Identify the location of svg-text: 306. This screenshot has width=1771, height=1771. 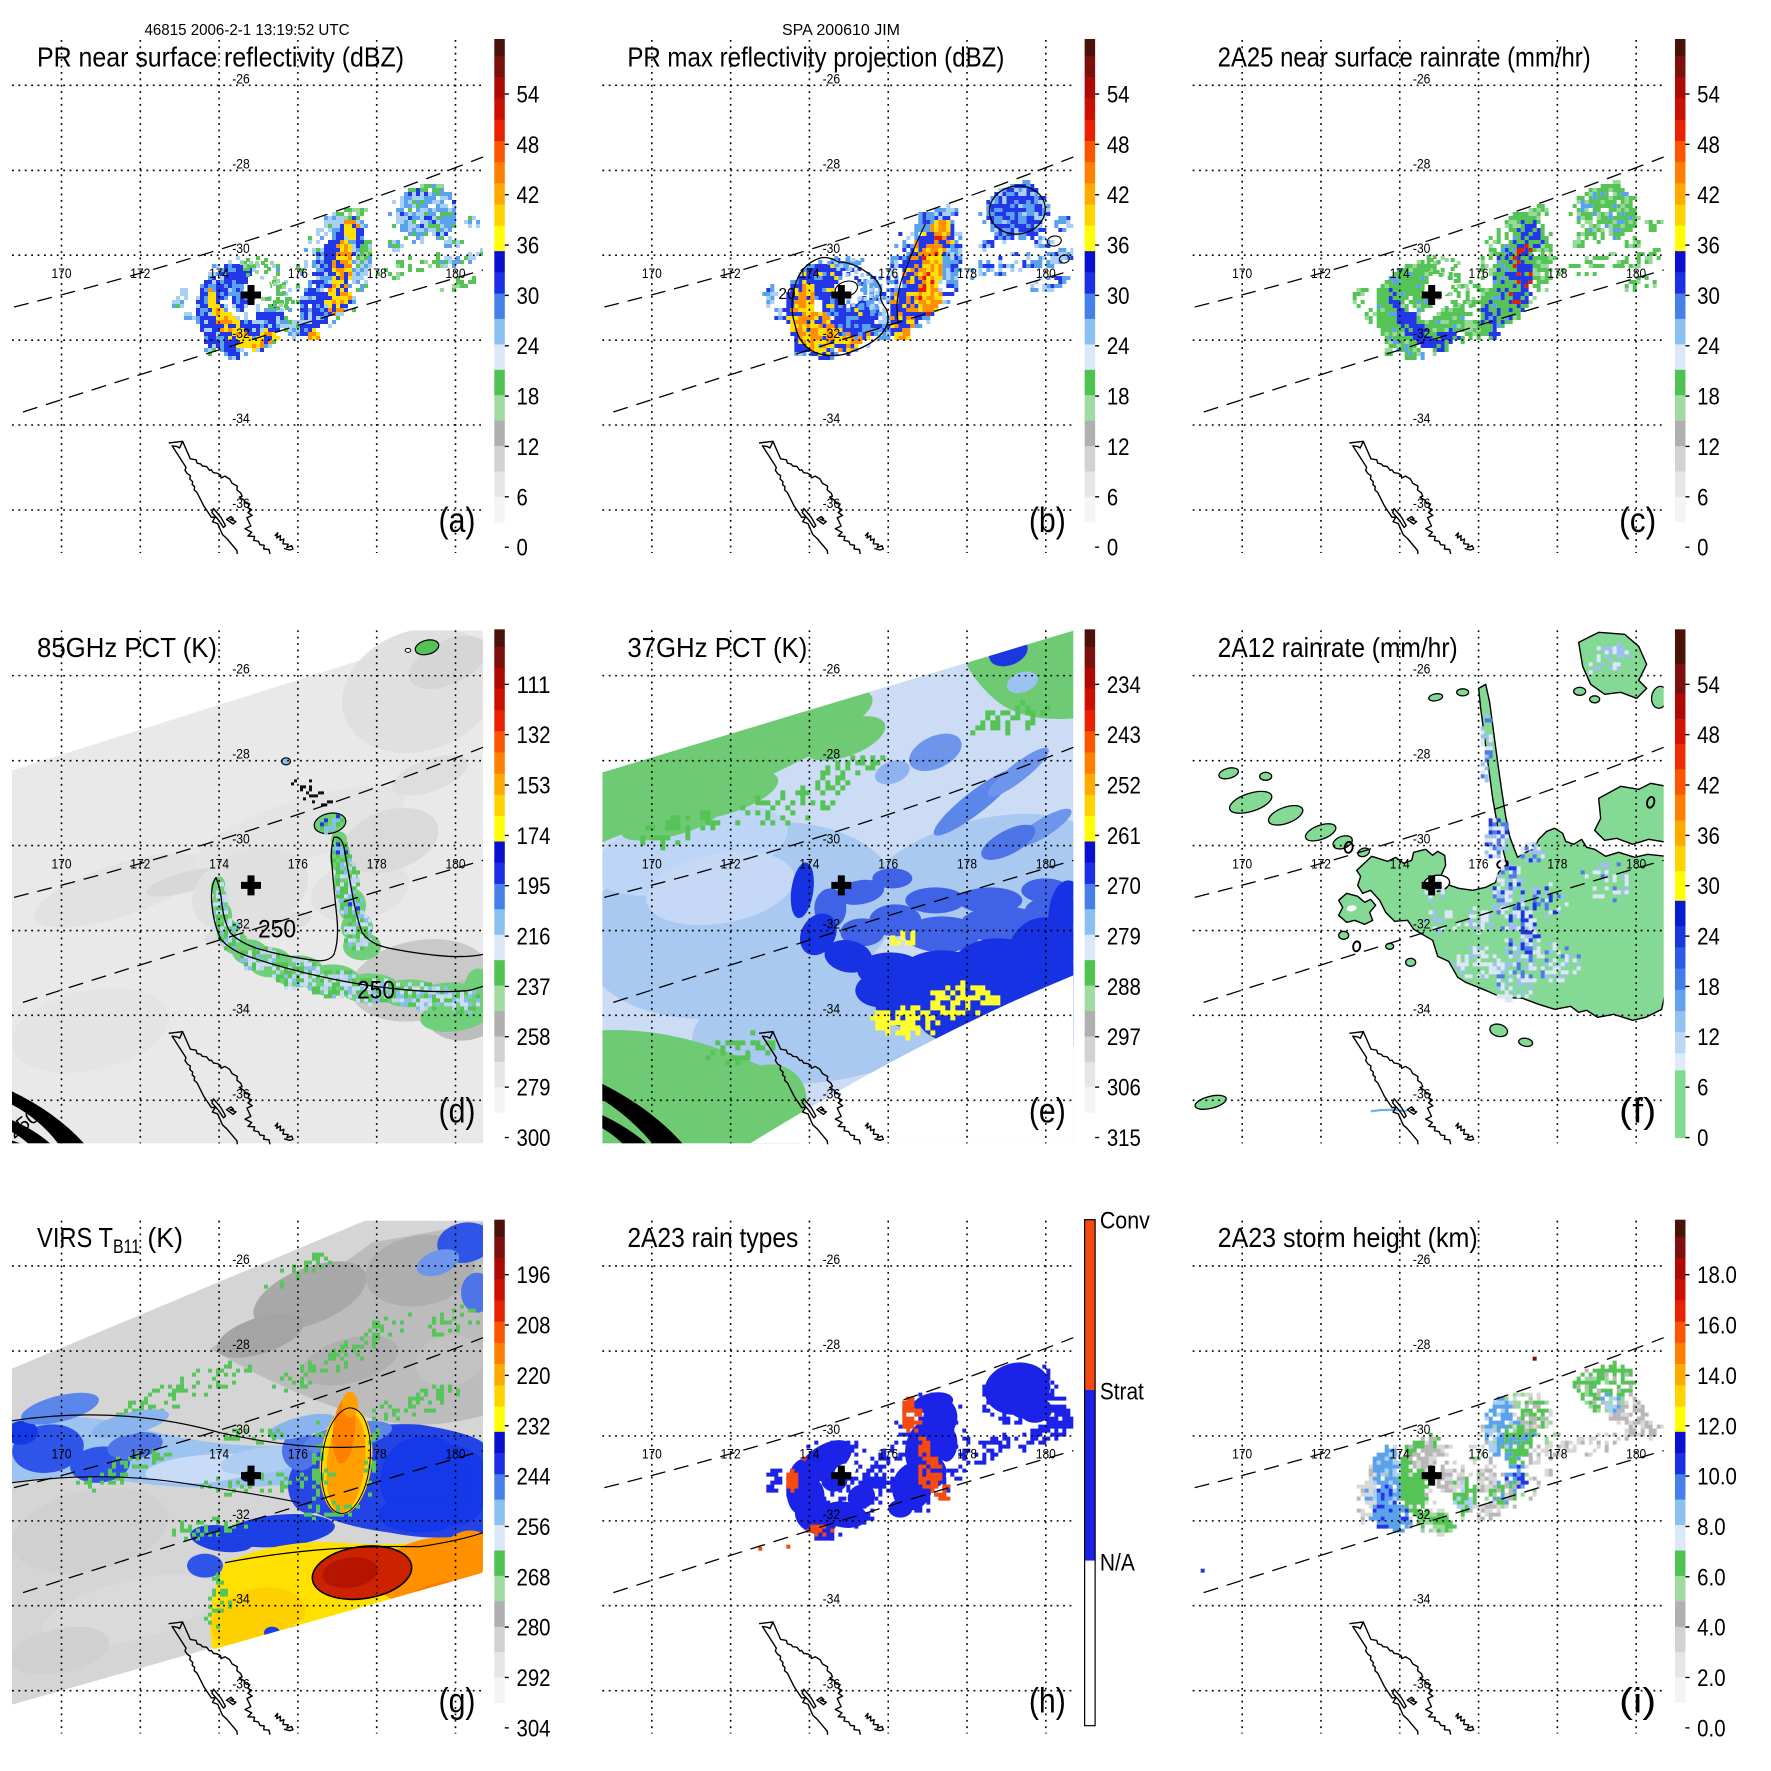
(1124, 1088).